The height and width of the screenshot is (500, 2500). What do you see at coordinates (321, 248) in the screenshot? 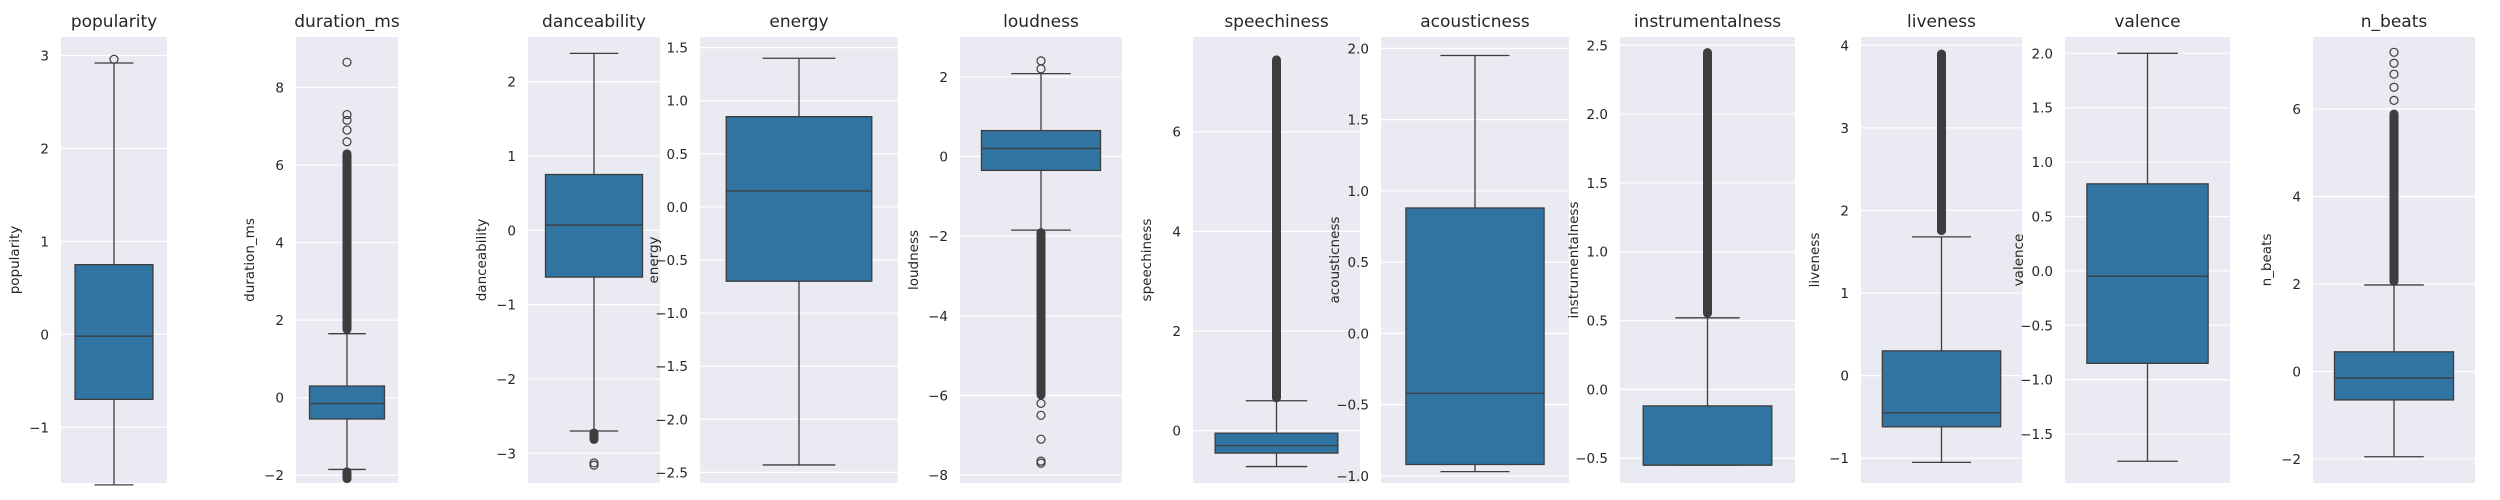
I see `panel-duration_ms: −2 0 2 4 6 8 duration_ms duration_ms` at bounding box center [321, 248].